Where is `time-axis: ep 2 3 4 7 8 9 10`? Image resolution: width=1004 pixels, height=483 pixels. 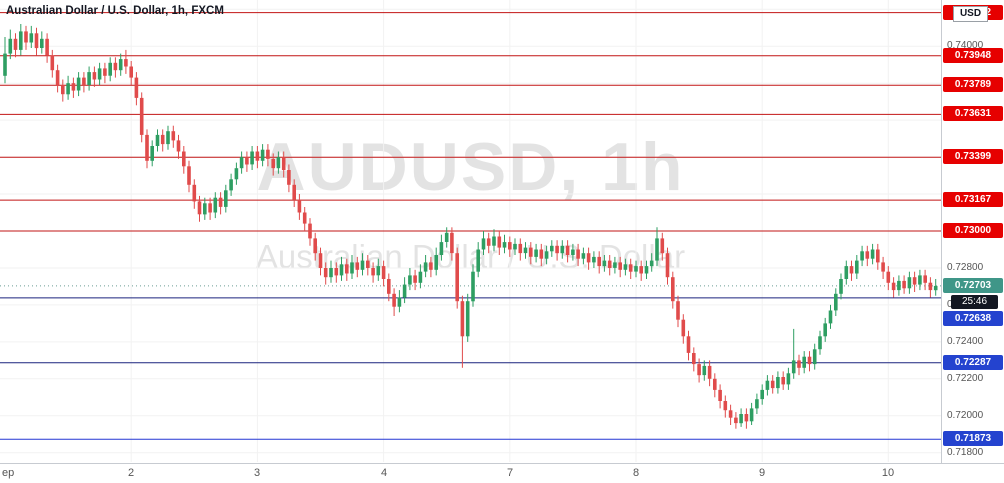
time-axis: ep 2 3 4 7 8 9 10 is located at coordinates (502, 473).